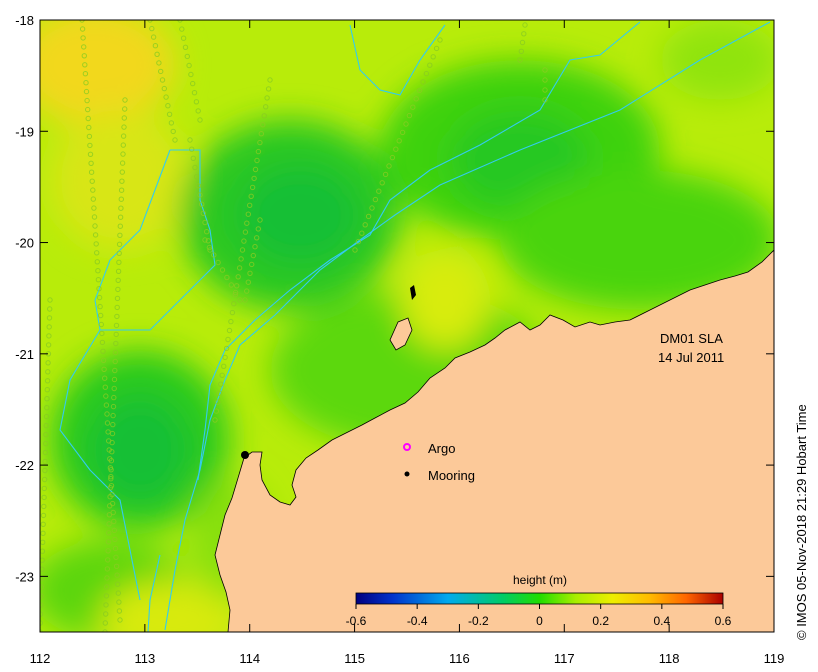 The height and width of the screenshot is (672, 818). Describe the element at coordinates (401, 334) in the screenshot. I see `island` at that location.